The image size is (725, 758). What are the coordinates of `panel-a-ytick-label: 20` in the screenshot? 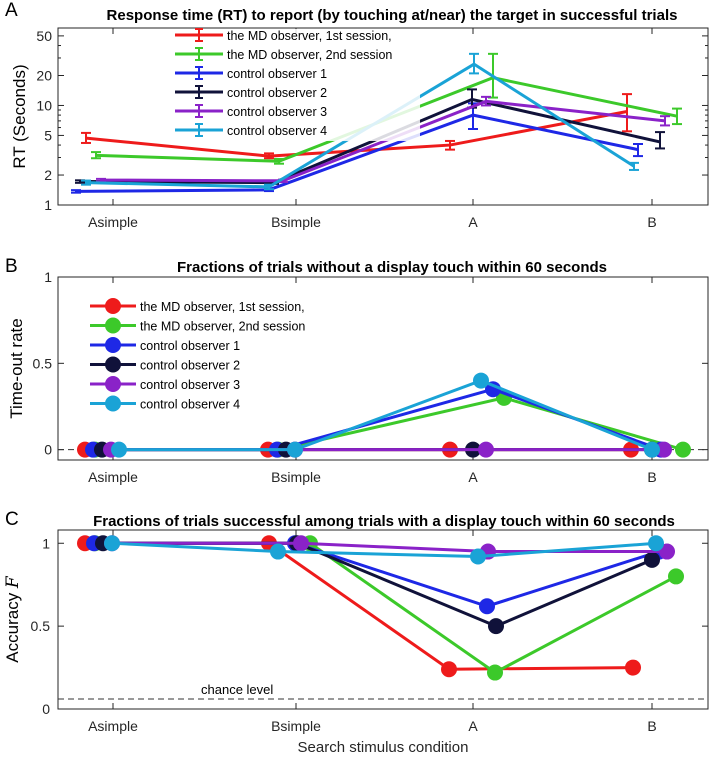 It's located at (44, 75).